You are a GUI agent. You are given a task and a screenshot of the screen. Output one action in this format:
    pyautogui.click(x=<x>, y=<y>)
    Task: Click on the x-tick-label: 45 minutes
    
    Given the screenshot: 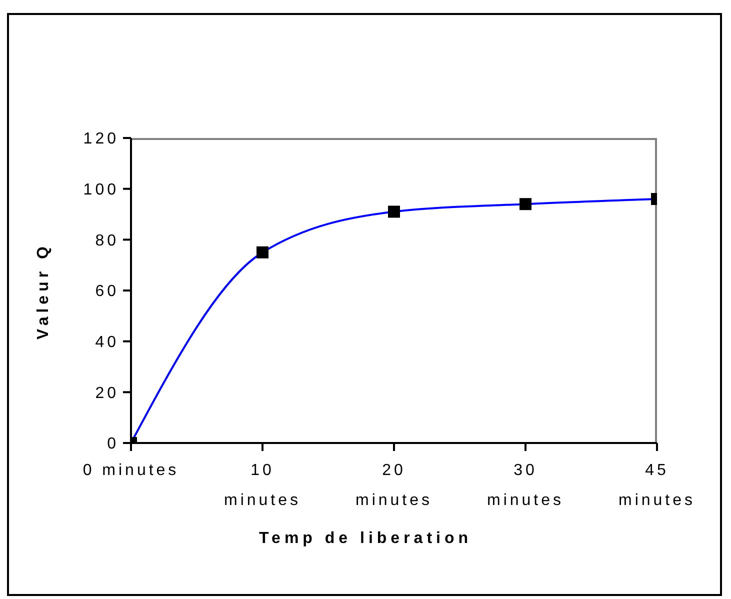 What is the action you would take?
    pyautogui.click(x=657, y=485)
    